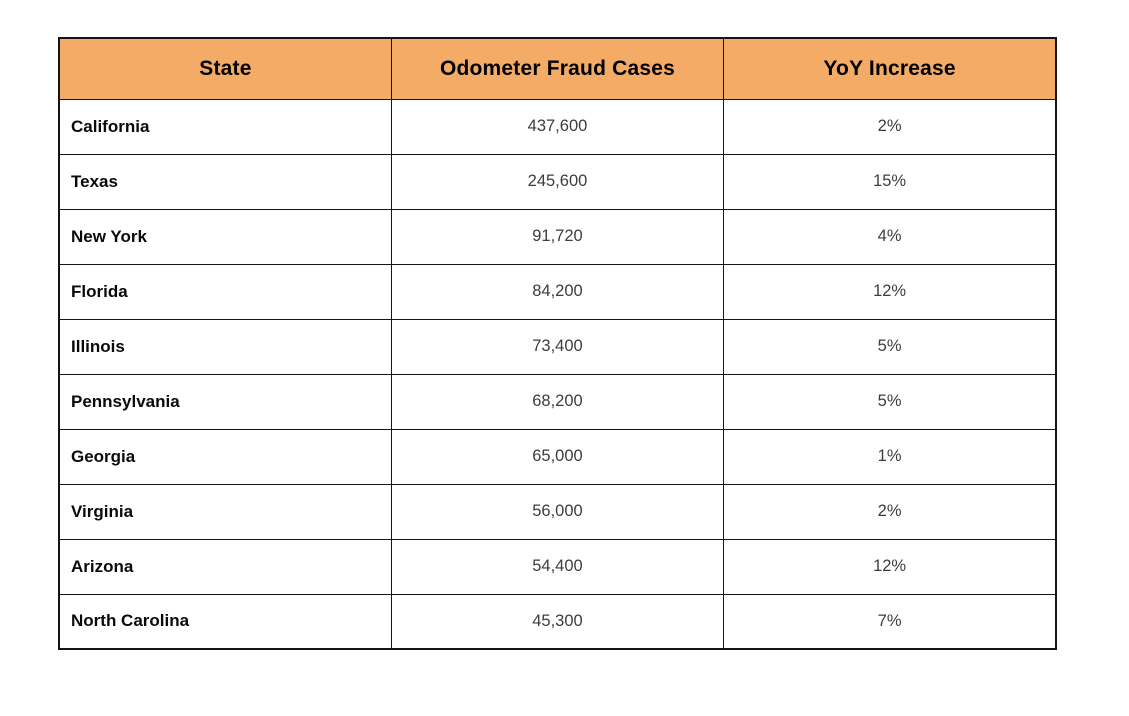  I want to click on header-row: State Odometer Fraud Cases YoY Increase, so click(557, 68).